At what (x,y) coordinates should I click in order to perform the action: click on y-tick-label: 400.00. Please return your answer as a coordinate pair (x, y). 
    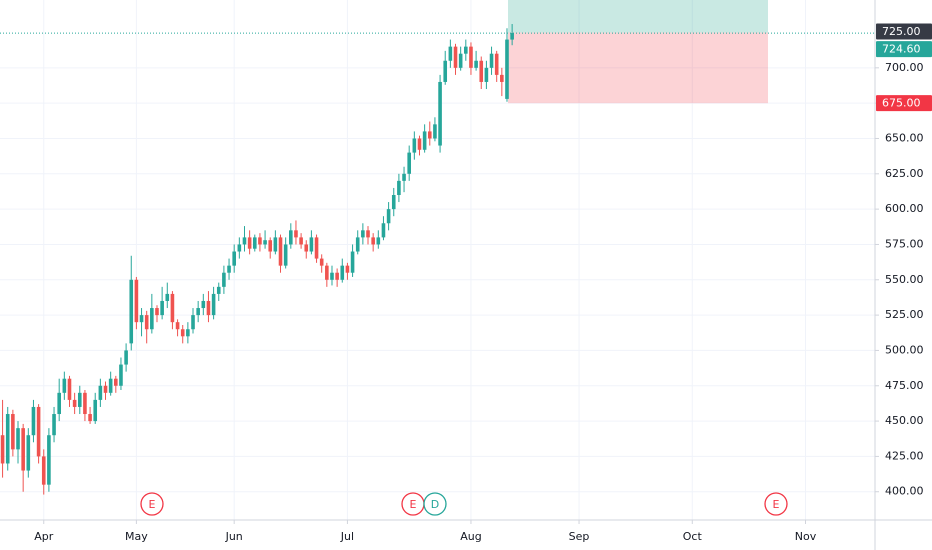
    Looking at the image, I should click on (904, 491).